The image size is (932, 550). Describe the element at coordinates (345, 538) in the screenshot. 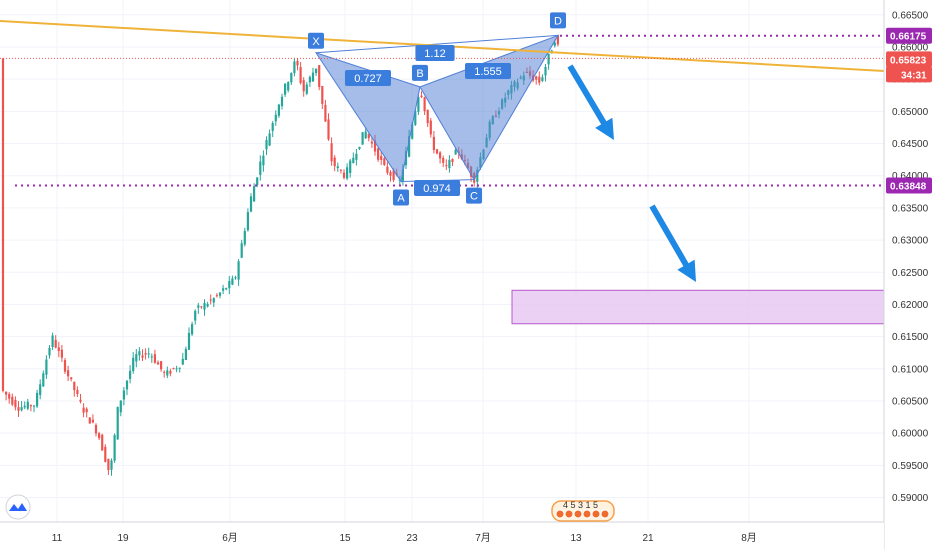

I see `time-tick-label: 15` at that location.